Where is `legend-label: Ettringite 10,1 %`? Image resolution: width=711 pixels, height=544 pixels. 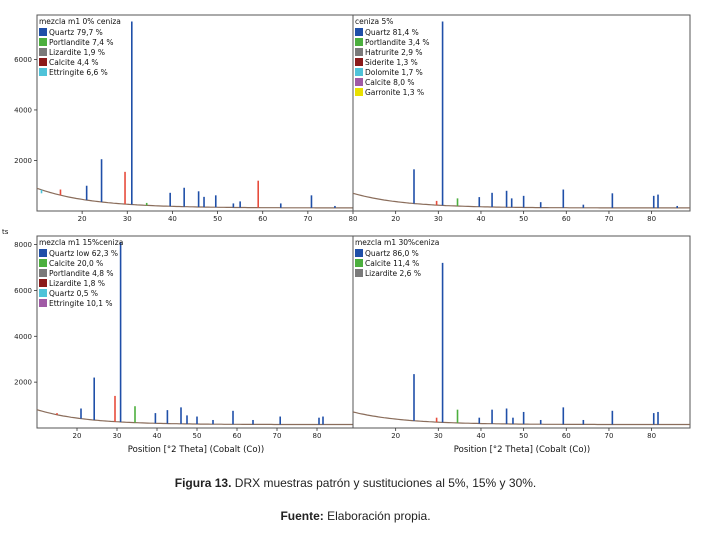 legend-label: Ettringite 10,1 % is located at coordinates (81, 303).